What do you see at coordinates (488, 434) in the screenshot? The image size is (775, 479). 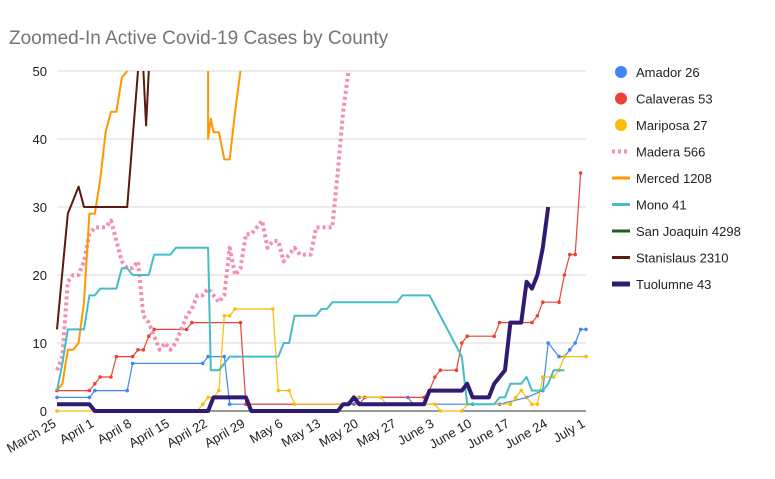 I see `x-tick-label: June 17` at bounding box center [488, 434].